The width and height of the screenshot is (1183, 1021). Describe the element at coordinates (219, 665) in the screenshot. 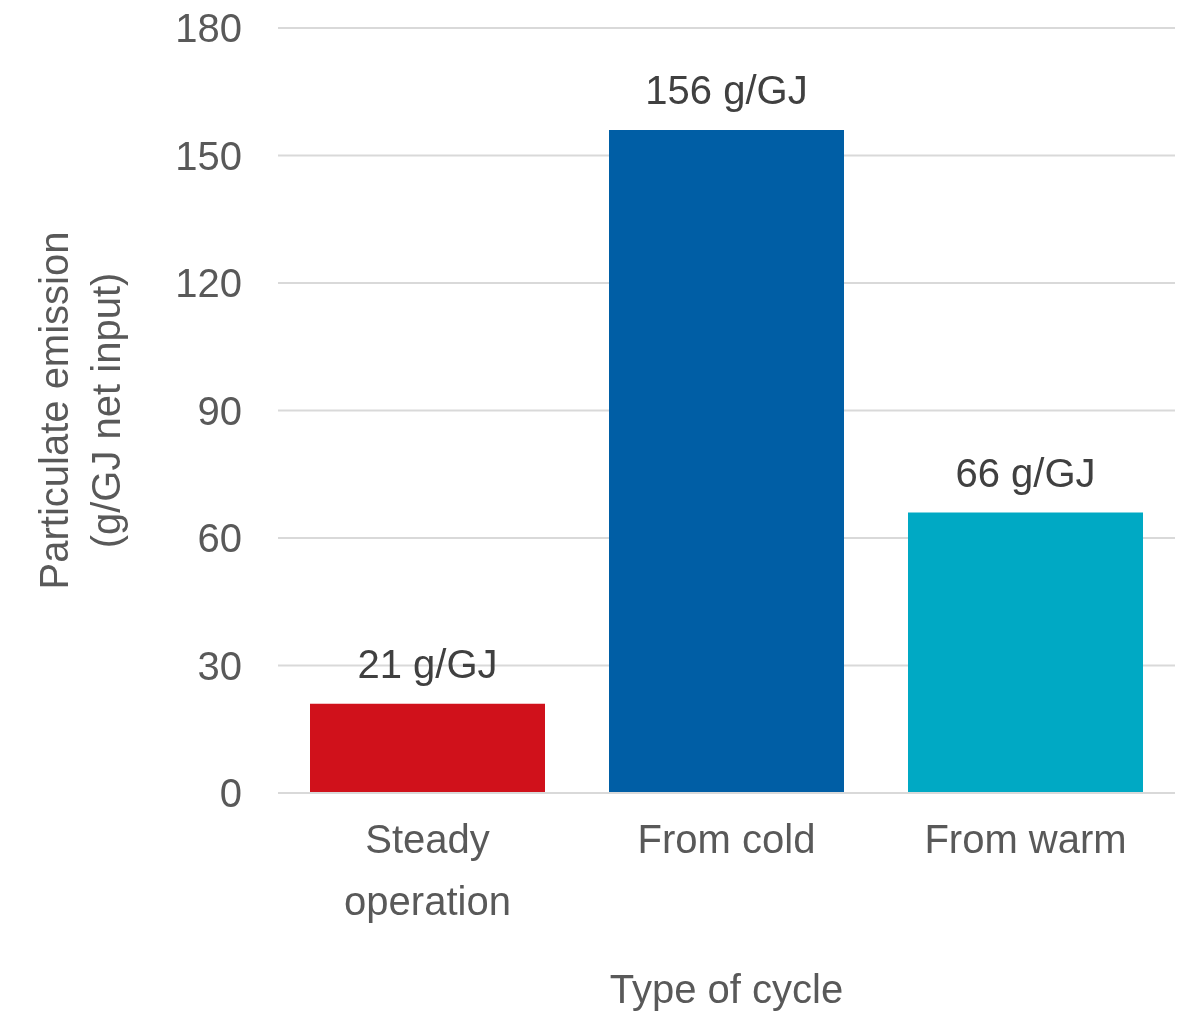

I see `y-tick-label: 30` at that location.